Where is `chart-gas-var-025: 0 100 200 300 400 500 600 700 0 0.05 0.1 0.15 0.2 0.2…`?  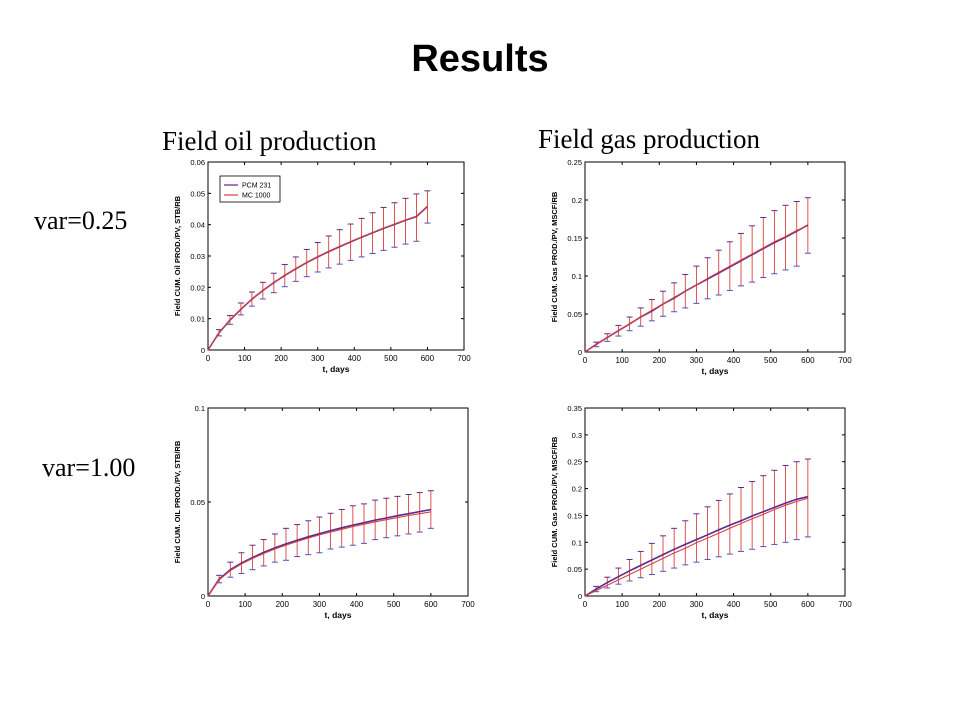
chart-gas-var-025: 0 100 200 300 400 500 600 700 0 0.05 0.1 0.15 0.2 0.2… is located at coordinates (701, 267).